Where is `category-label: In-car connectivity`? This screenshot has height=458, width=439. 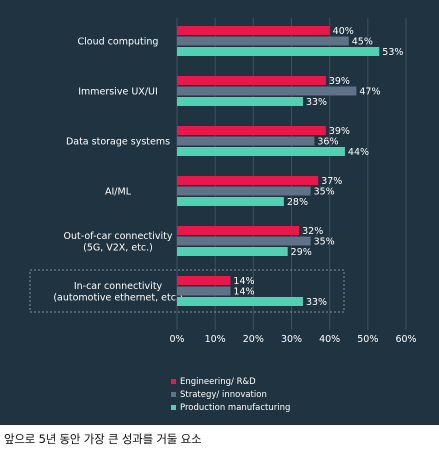
category-label: In-car connectivity is located at coordinates (118, 286).